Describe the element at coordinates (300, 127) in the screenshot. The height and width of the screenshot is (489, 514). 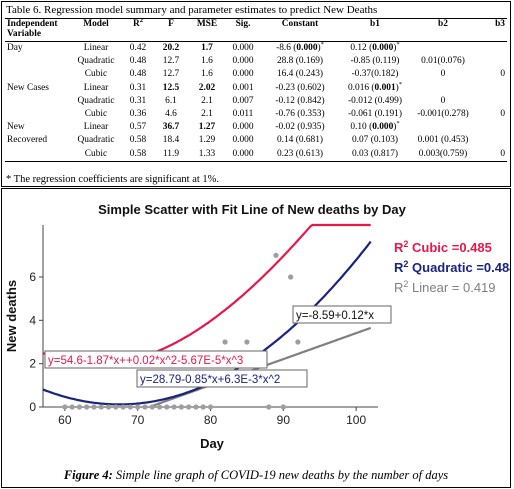
I see `cell-constant: -0.02 (0.935)` at that location.